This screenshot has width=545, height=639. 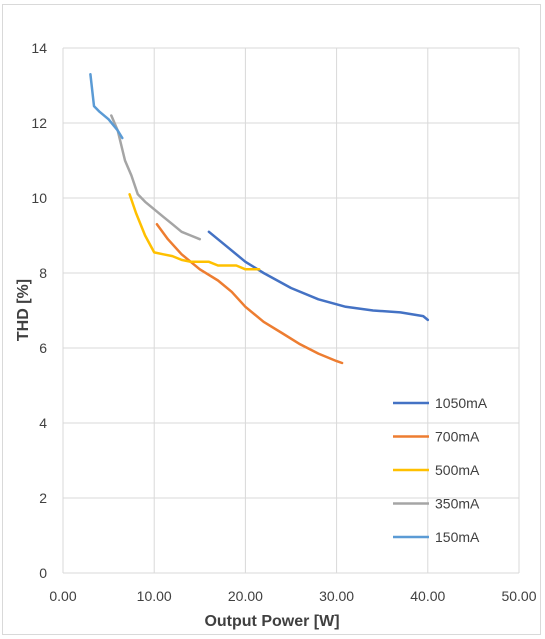 I want to click on legend-label: 350mA, so click(x=457, y=504).